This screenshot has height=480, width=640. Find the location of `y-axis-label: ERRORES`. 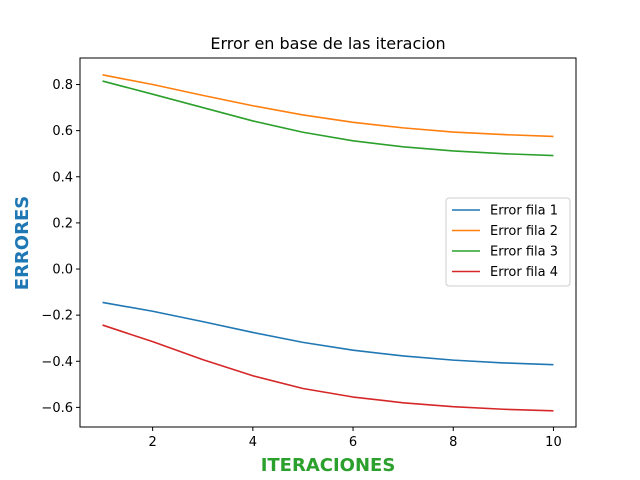

y-axis-label: ERRORES is located at coordinates (22, 243).